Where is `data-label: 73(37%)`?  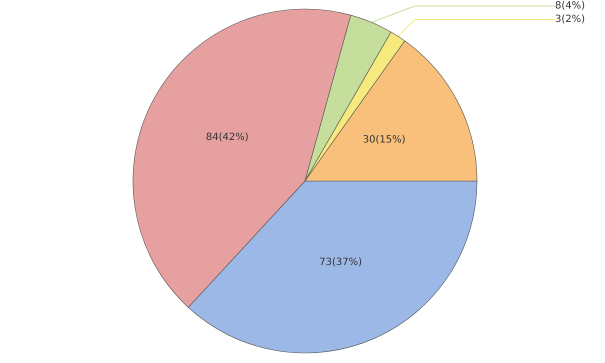
data-label: 73(37%) is located at coordinates (340, 262).